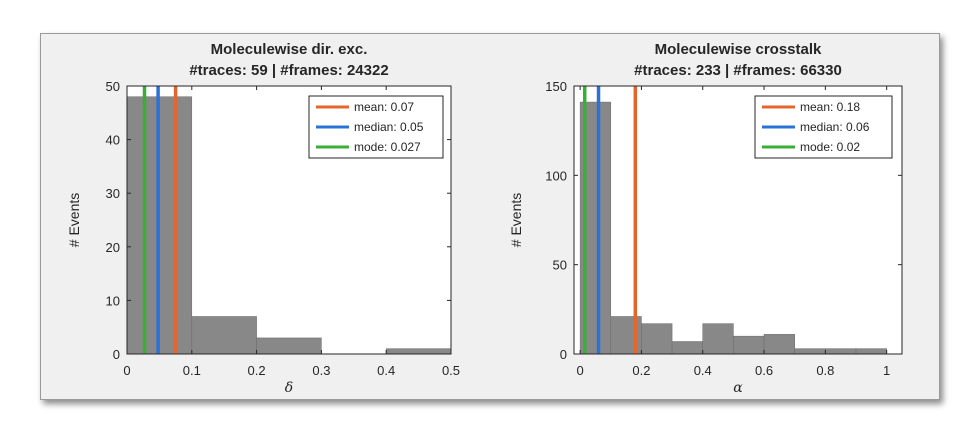 The height and width of the screenshot is (433, 978). Describe the element at coordinates (321, 370) in the screenshot. I see `x-tick-label: 0.3` at that location.